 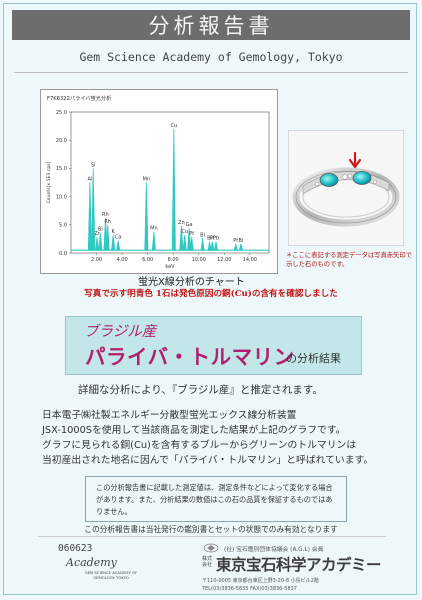 I want to click on company-address: 〒110-0005 東京都台東区上野3-20-8 小島ビル2階, so click(x=260, y=581).